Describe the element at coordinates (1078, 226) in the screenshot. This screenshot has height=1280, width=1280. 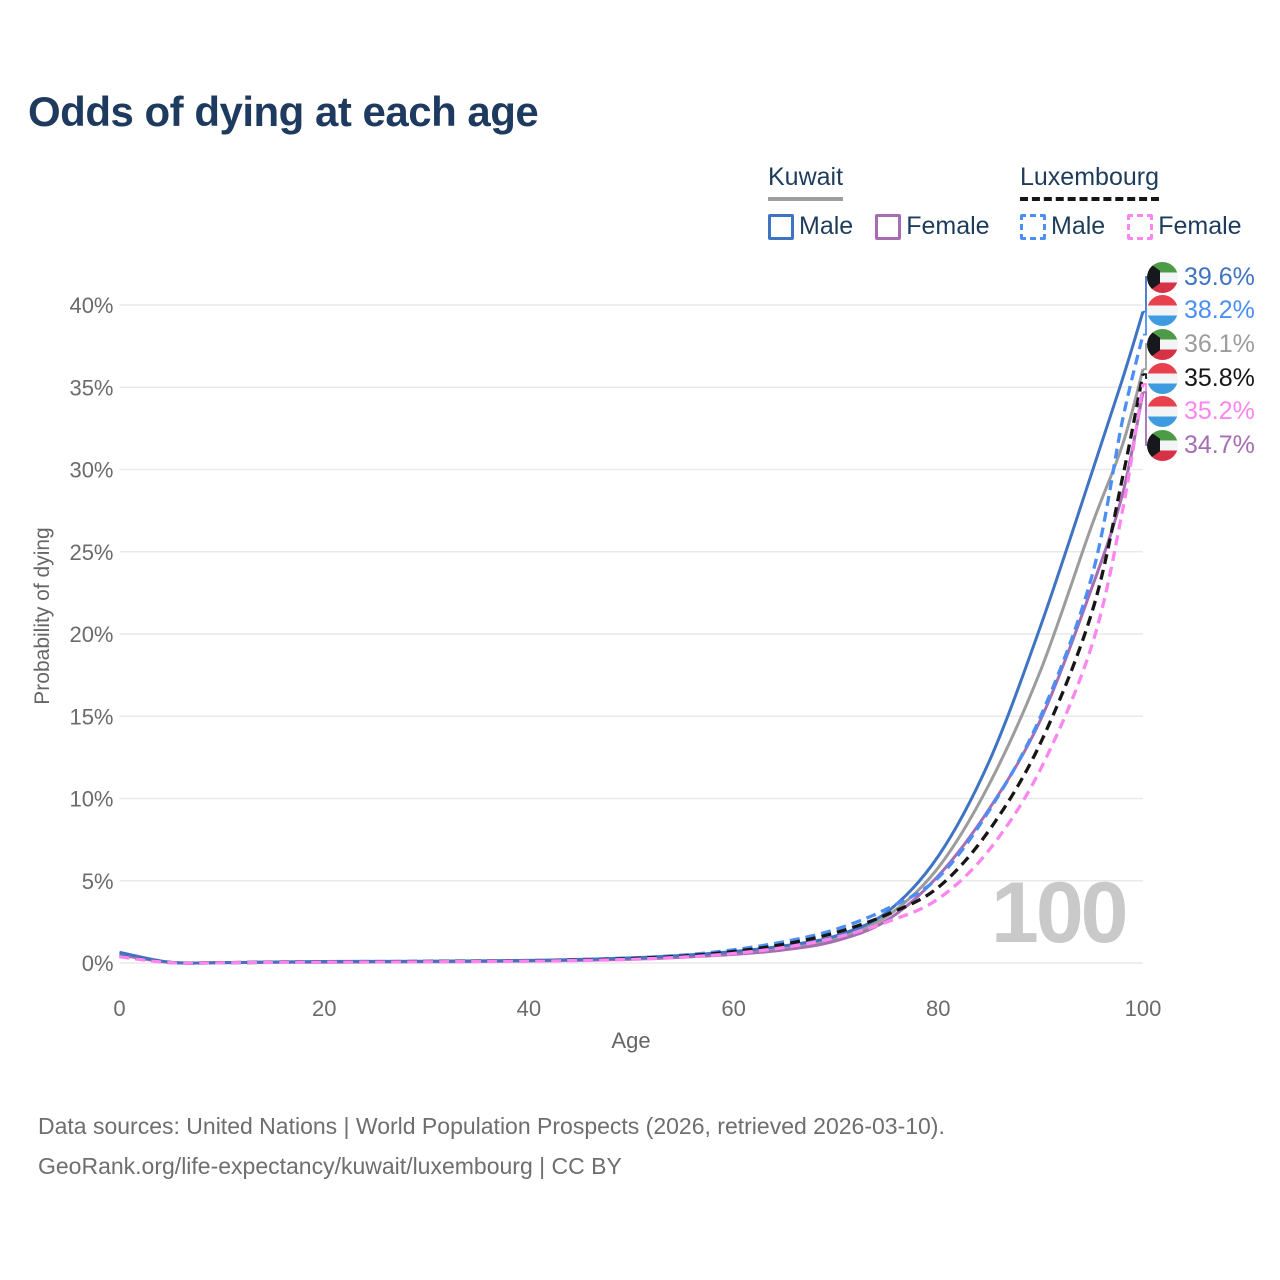
I see `luxembourg-male-label: Male` at that location.